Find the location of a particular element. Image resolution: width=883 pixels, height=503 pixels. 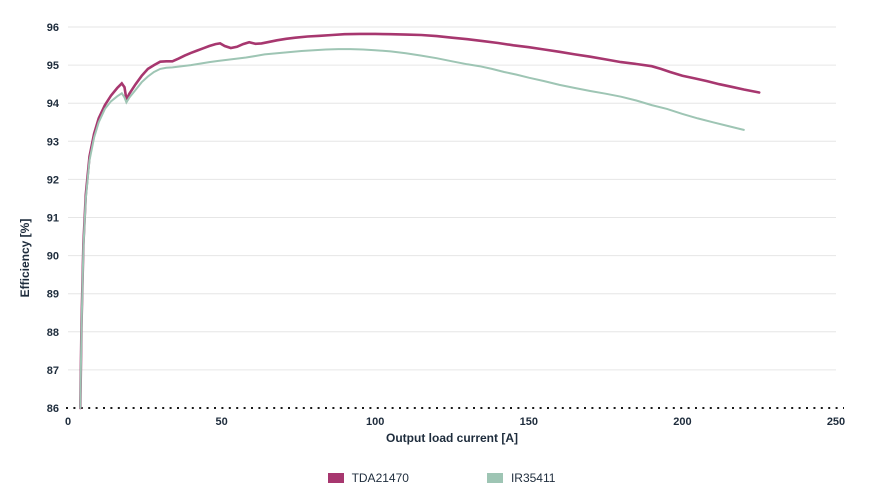

legend-label-tda21470: TDA21470 is located at coordinates (380, 478).